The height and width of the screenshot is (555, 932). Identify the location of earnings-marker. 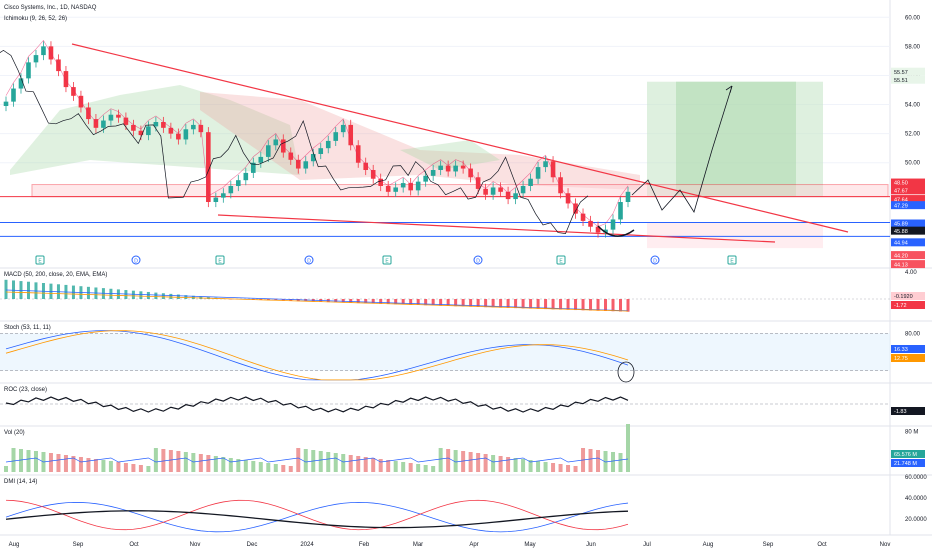
(561, 260).